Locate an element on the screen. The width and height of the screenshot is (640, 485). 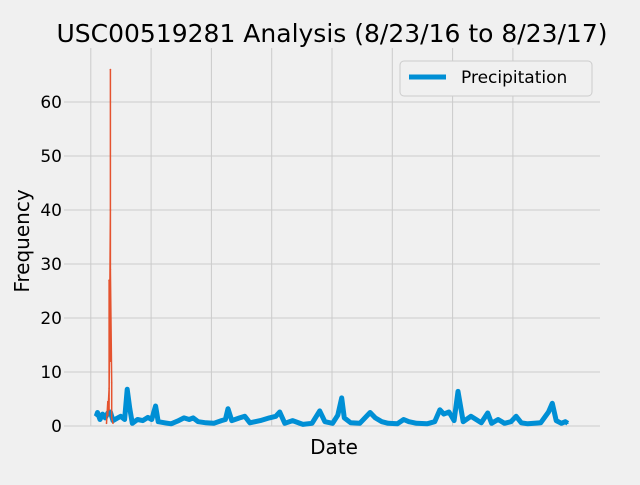
legend-box is located at coordinates (496, 78).